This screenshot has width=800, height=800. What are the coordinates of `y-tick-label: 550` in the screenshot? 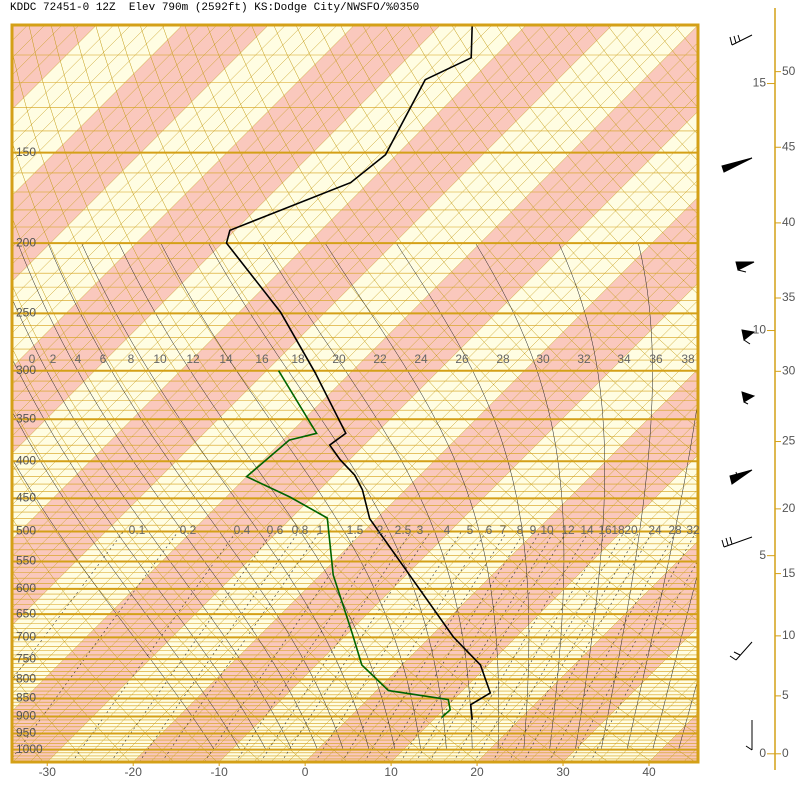 It's located at (26, 561).